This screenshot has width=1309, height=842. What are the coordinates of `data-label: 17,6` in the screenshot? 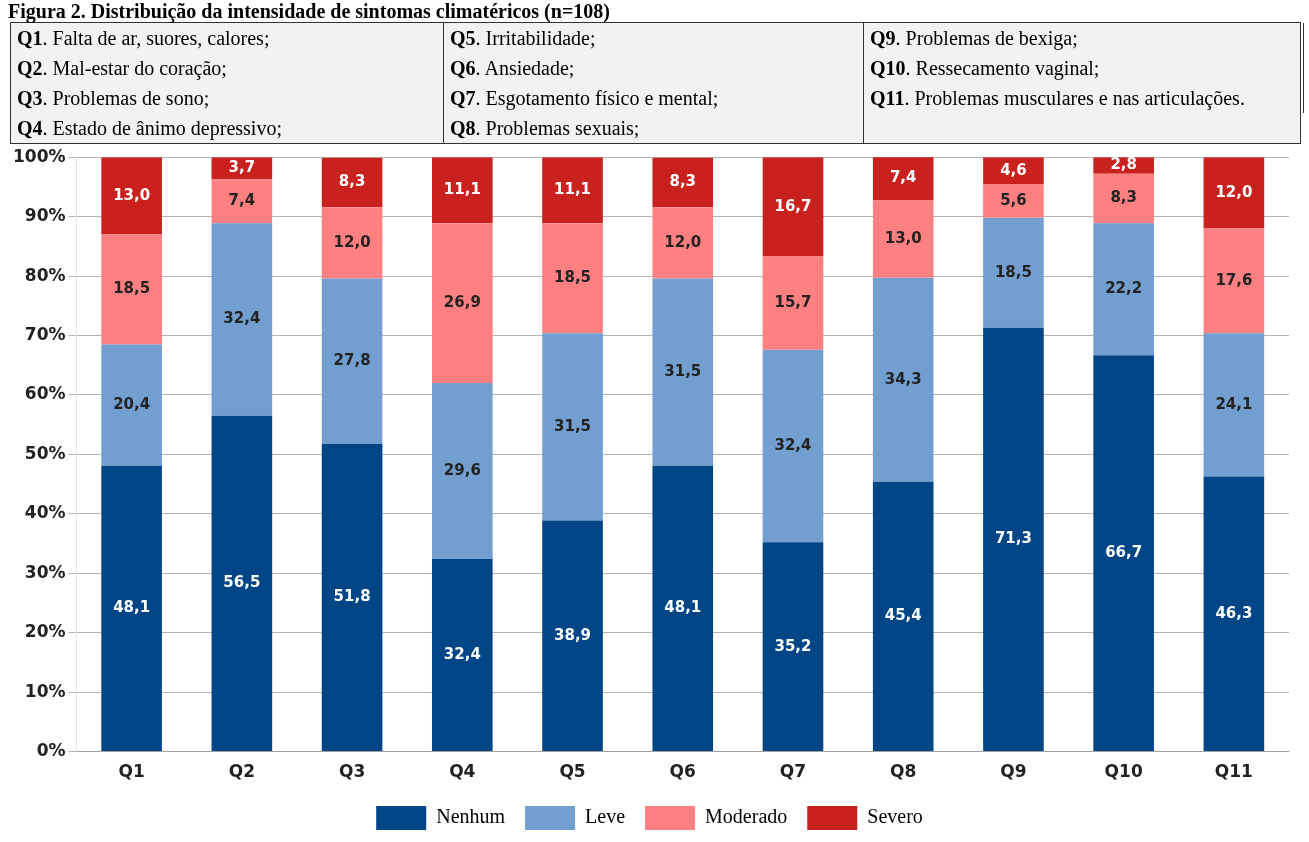 It's located at (1234, 279).